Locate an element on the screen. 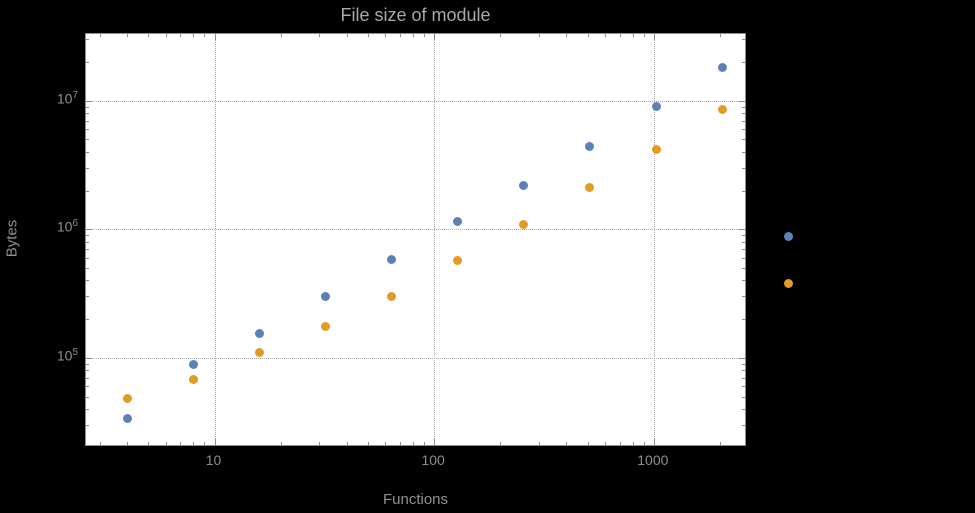 The height and width of the screenshot is (513, 975). x-axis-label: Functions is located at coordinates (415, 499).